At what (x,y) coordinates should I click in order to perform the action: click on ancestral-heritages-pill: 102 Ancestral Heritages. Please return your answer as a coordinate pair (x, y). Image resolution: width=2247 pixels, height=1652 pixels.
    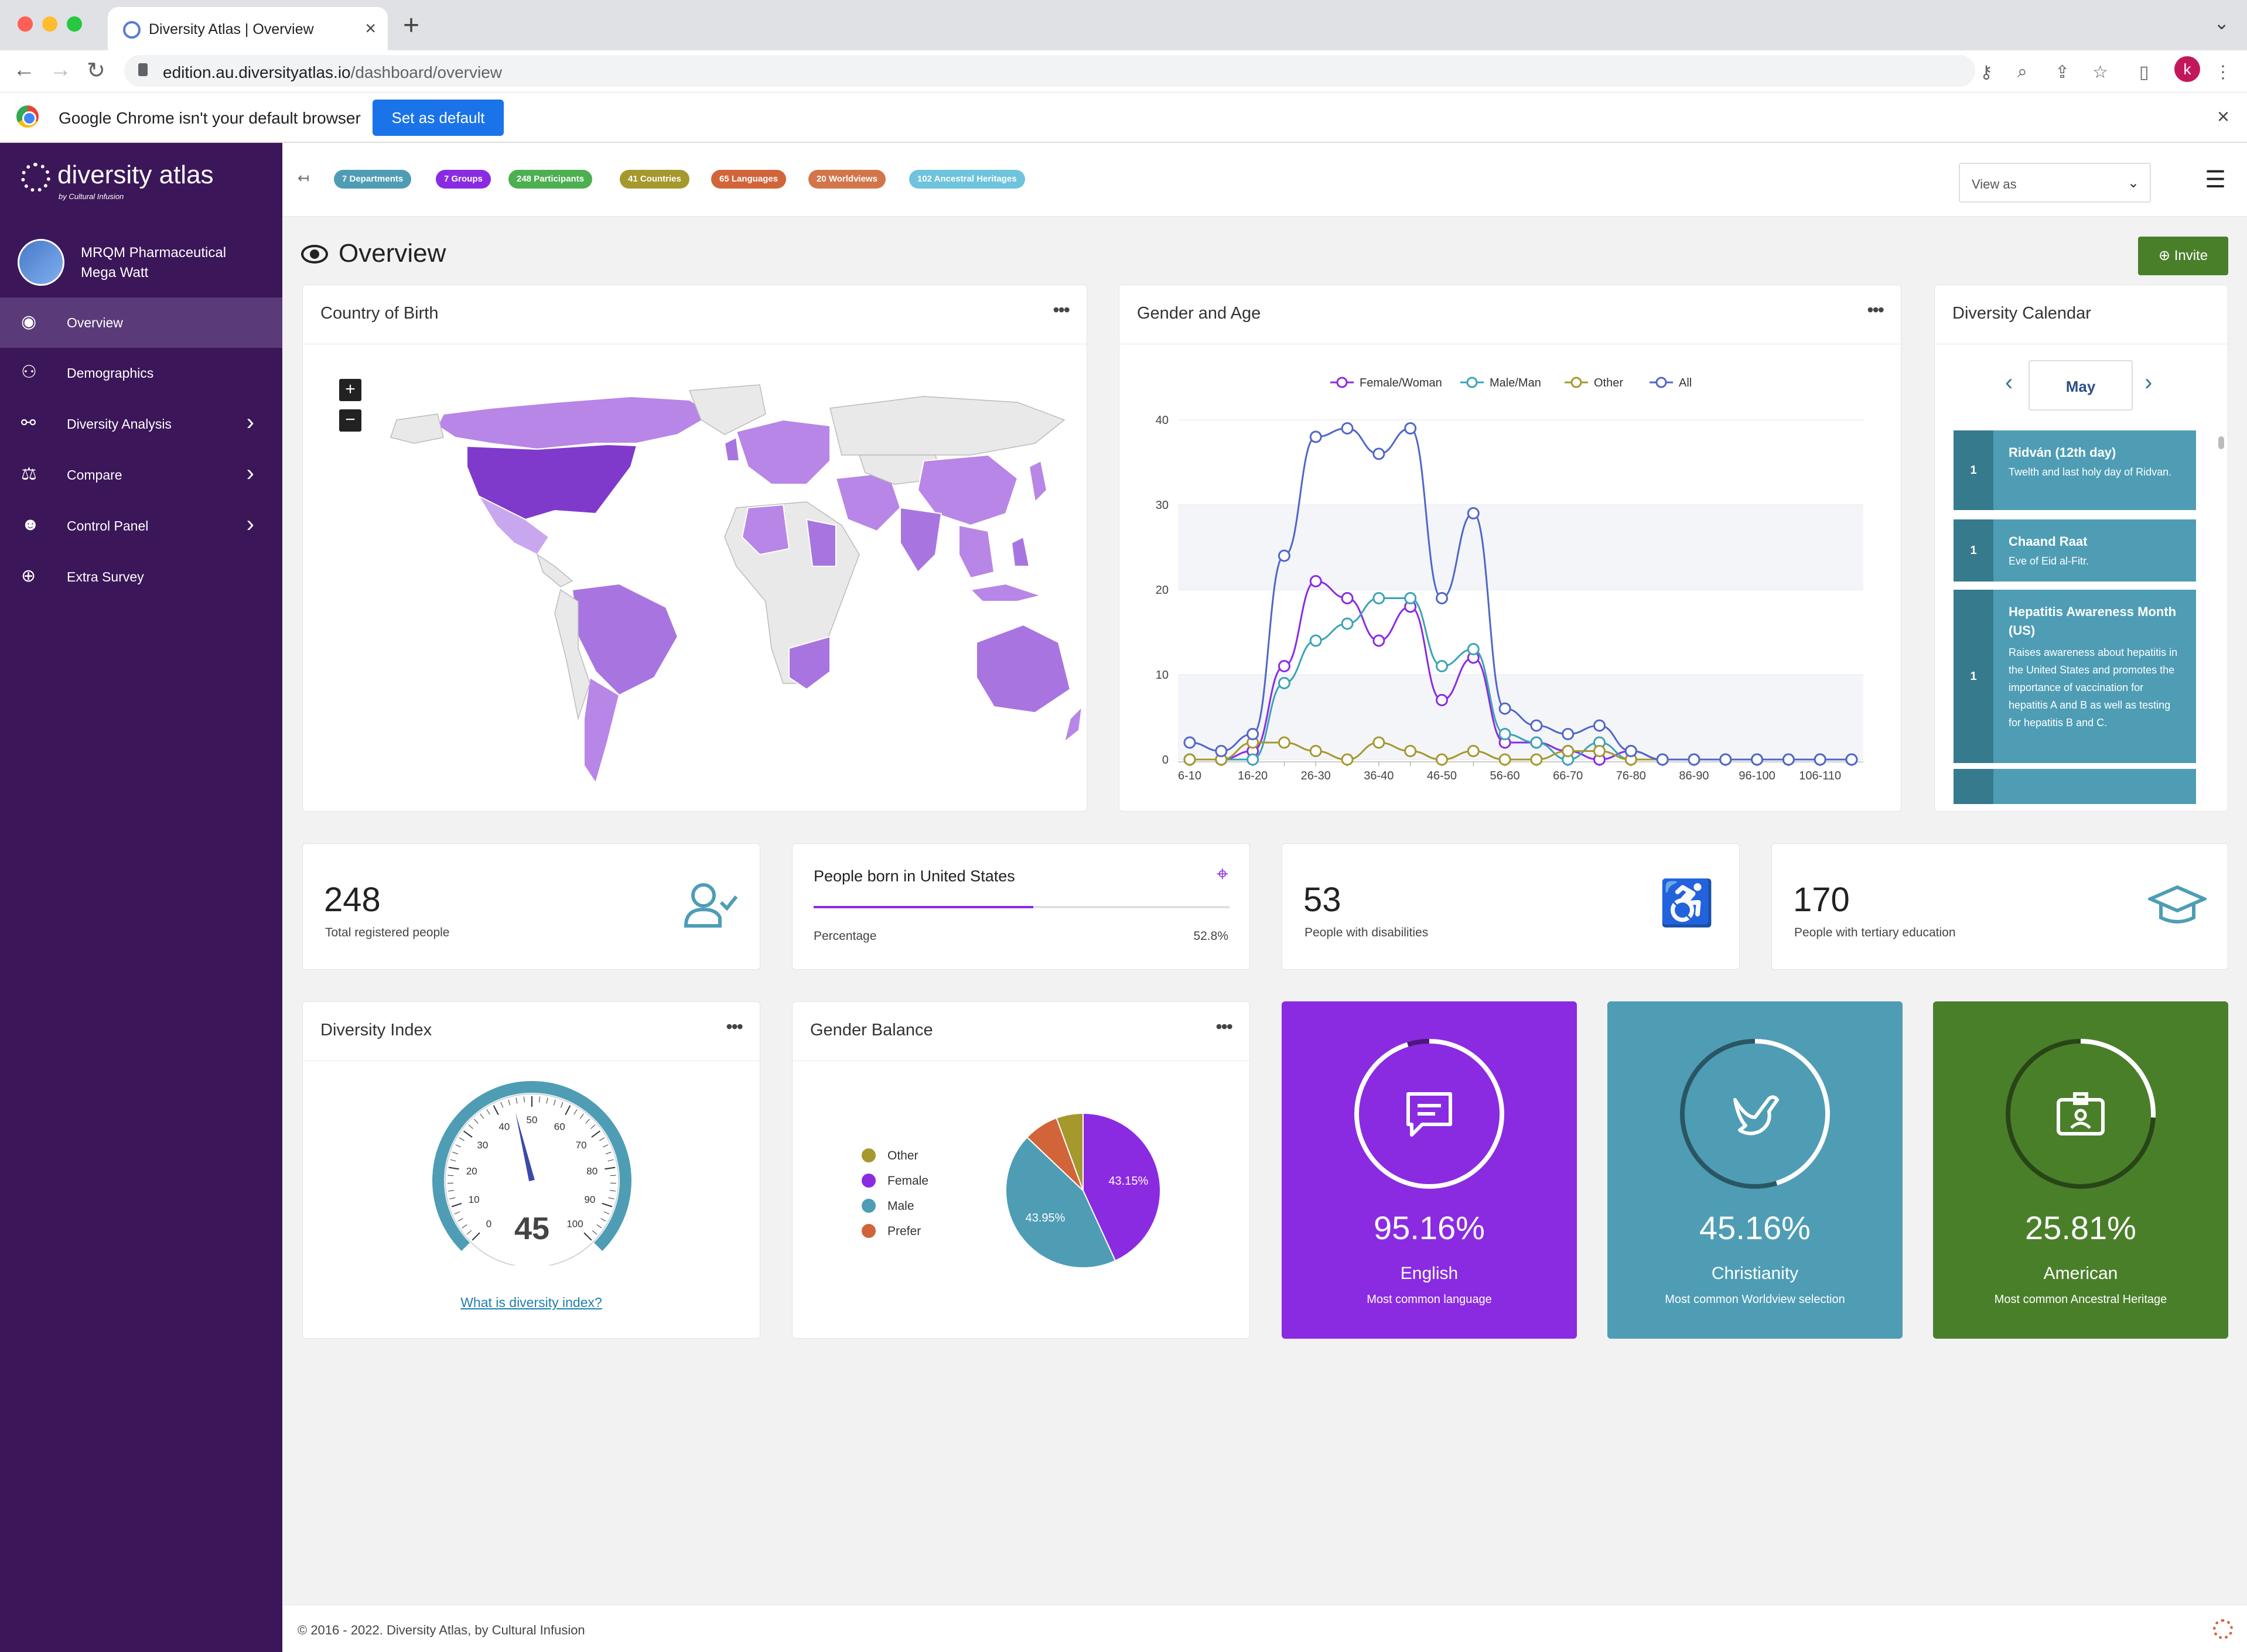
    Looking at the image, I should click on (967, 179).